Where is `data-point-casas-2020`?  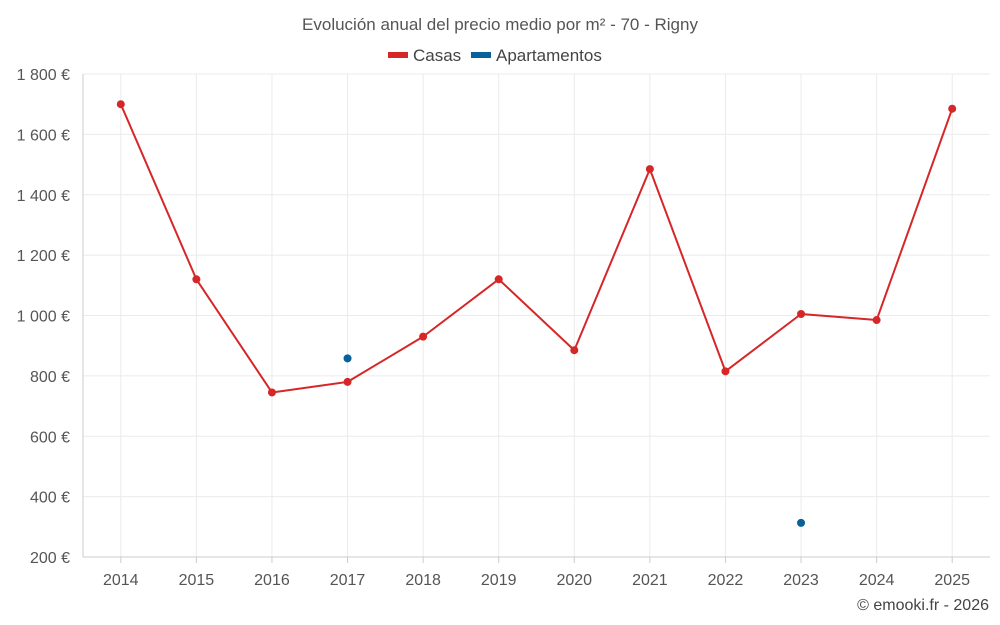
data-point-casas-2020 is located at coordinates (574, 350).